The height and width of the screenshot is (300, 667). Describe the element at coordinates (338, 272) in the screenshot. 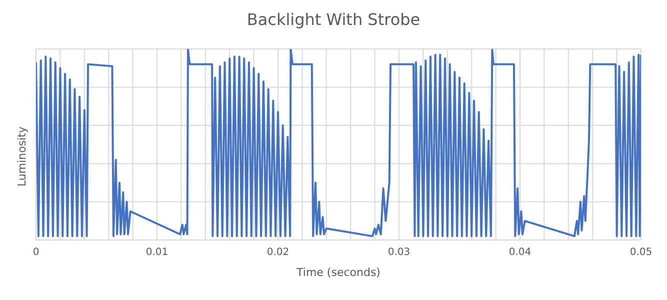

I see `x-axis-title: Time (seconds)` at that location.